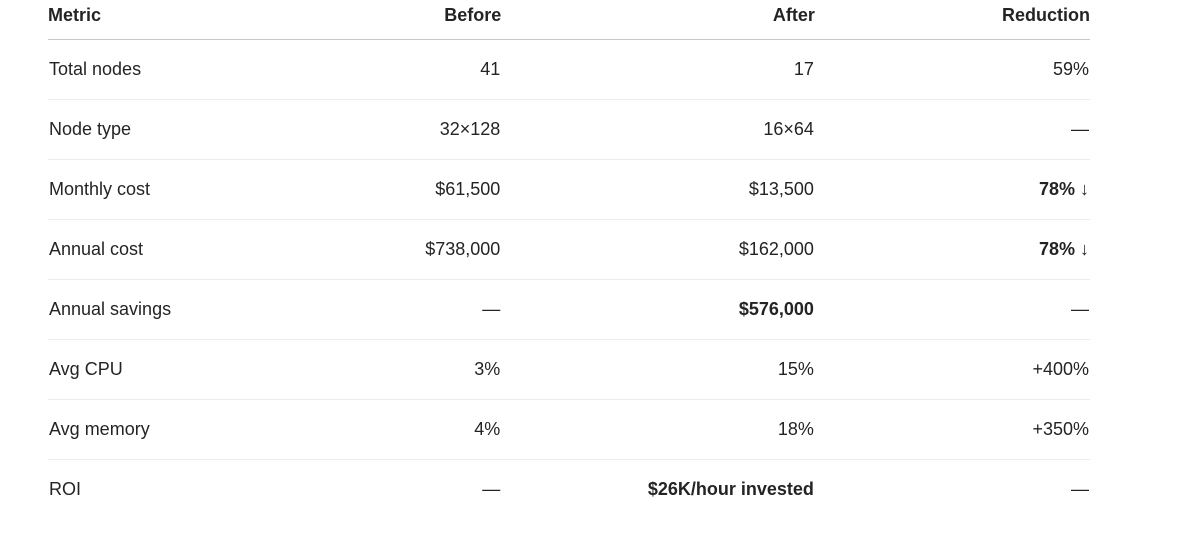 This screenshot has height=536, width=1200. What do you see at coordinates (65, 489) in the screenshot?
I see `cell-metric: ROI` at bounding box center [65, 489].